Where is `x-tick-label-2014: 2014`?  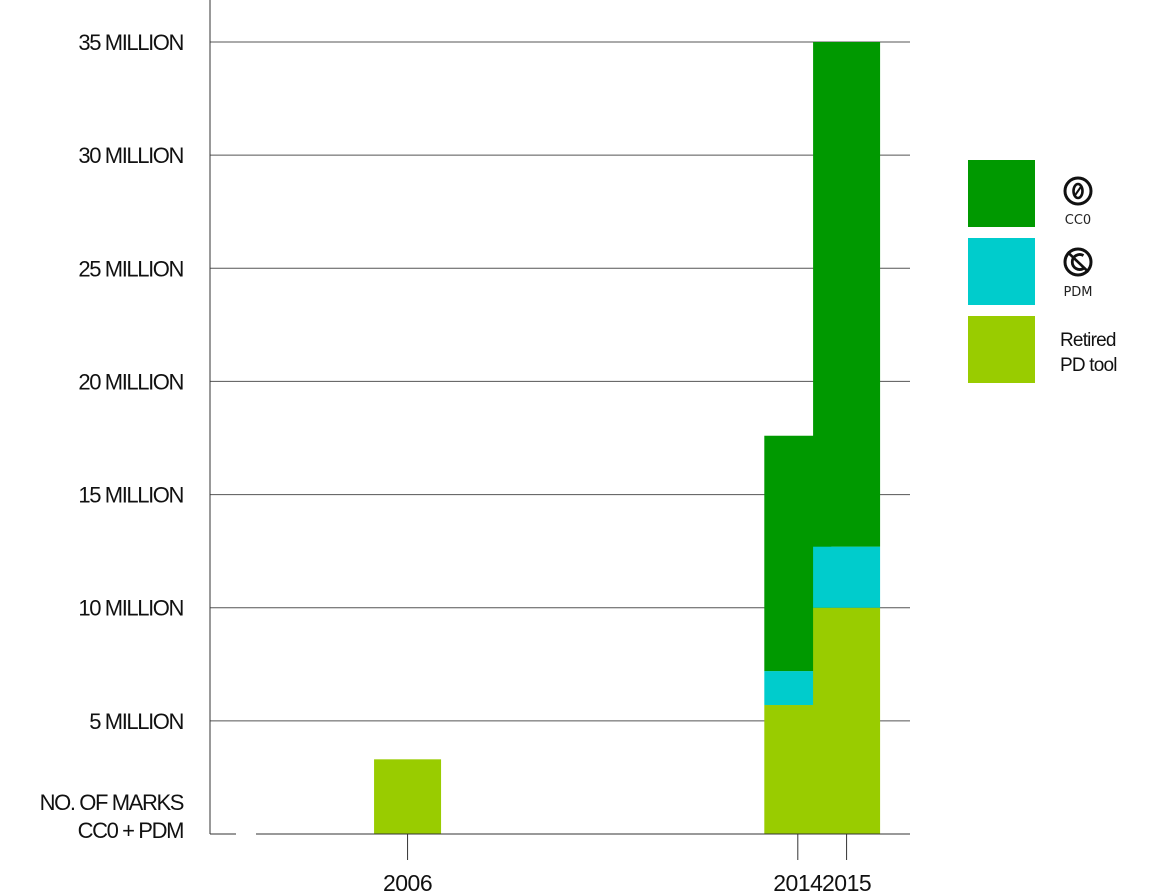
x-tick-label-2014: 2014 is located at coordinates (798, 883).